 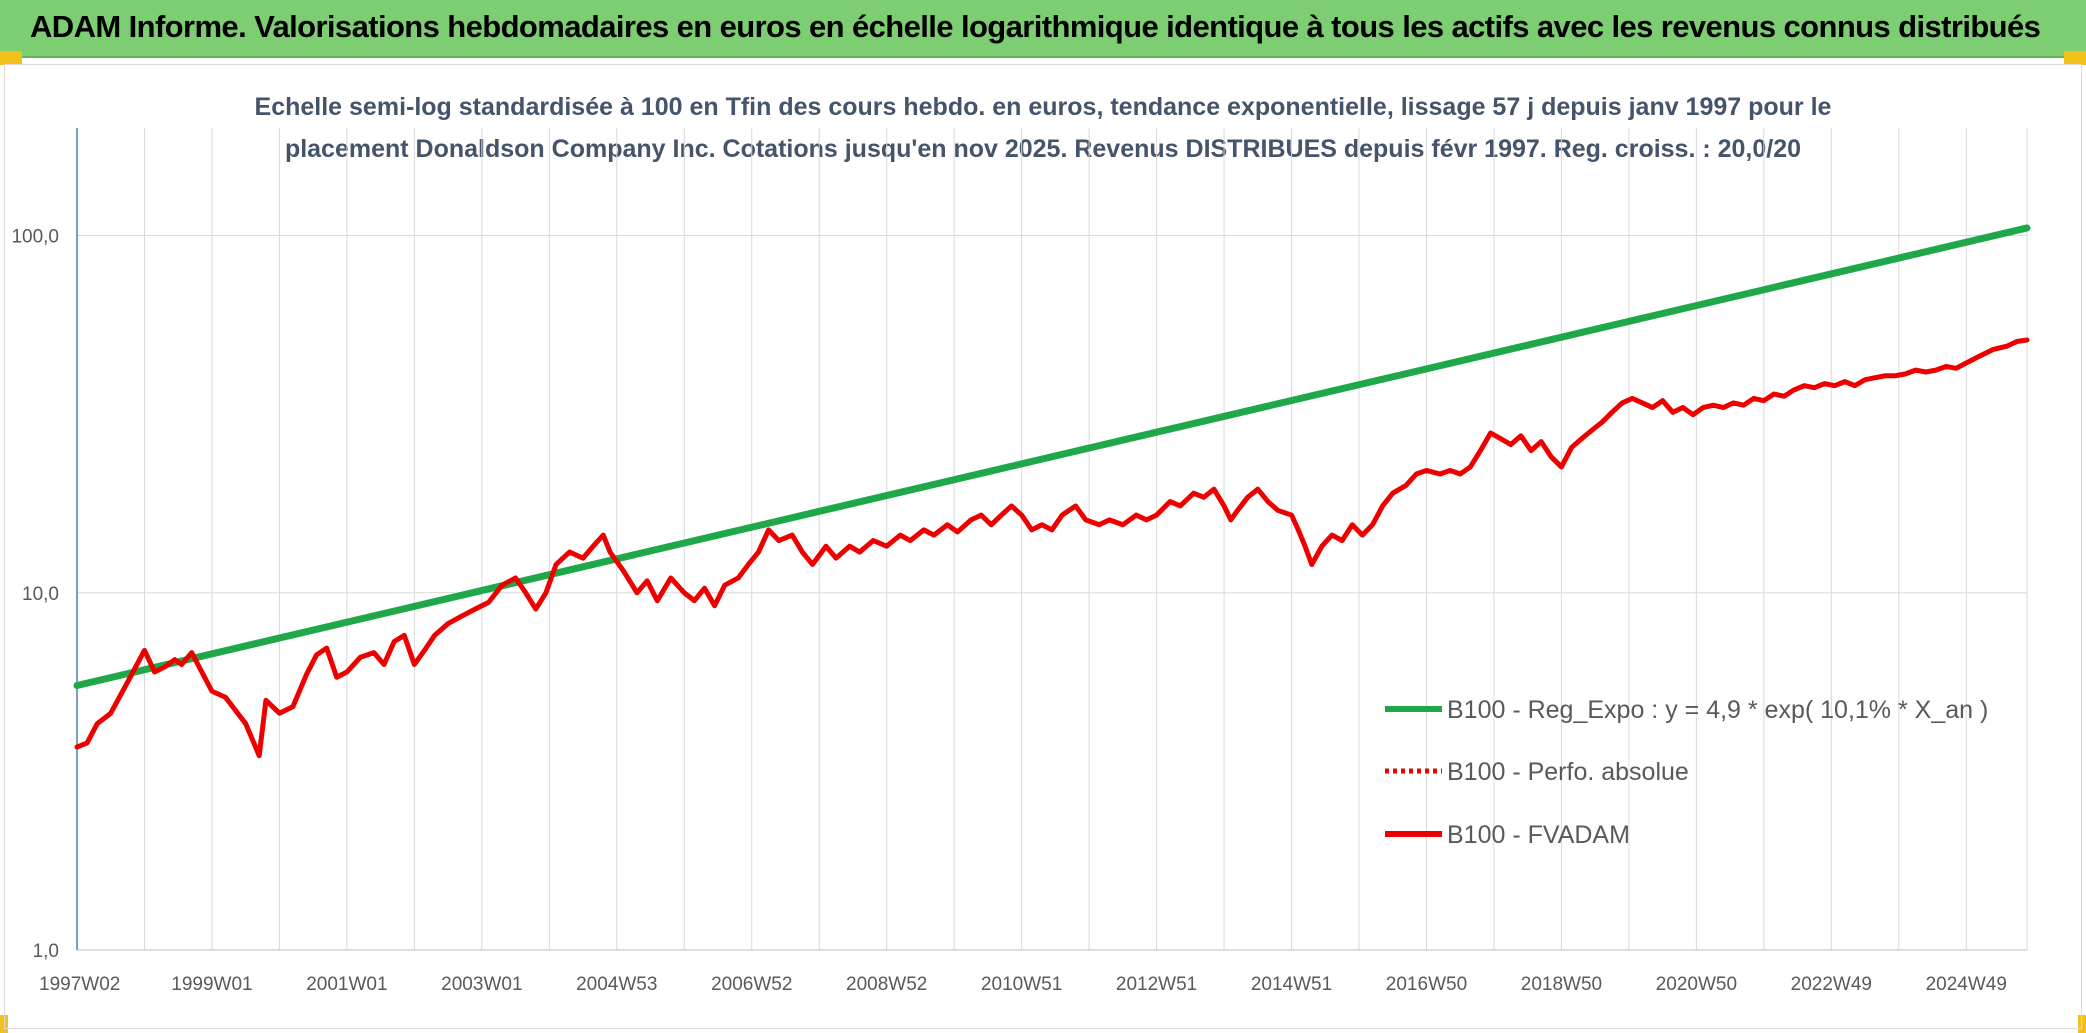 What do you see at coordinates (751, 984) in the screenshot?
I see `x-tick-label: 2006W52` at bounding box center [751, 984].